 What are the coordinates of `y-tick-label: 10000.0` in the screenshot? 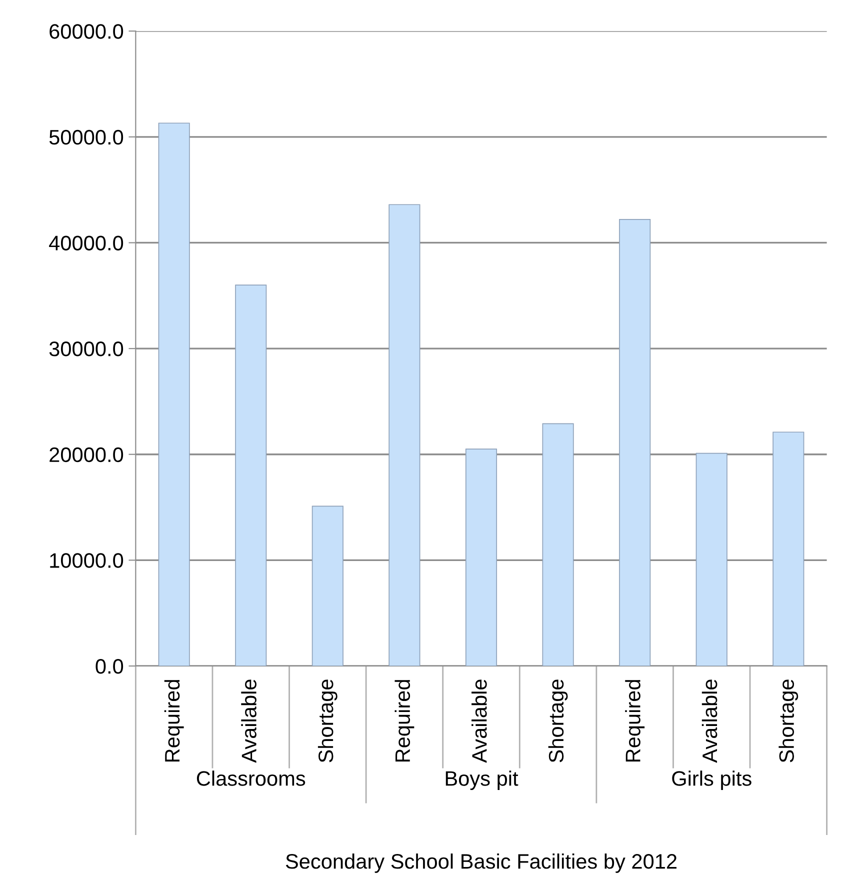 It's located at (87, 560).